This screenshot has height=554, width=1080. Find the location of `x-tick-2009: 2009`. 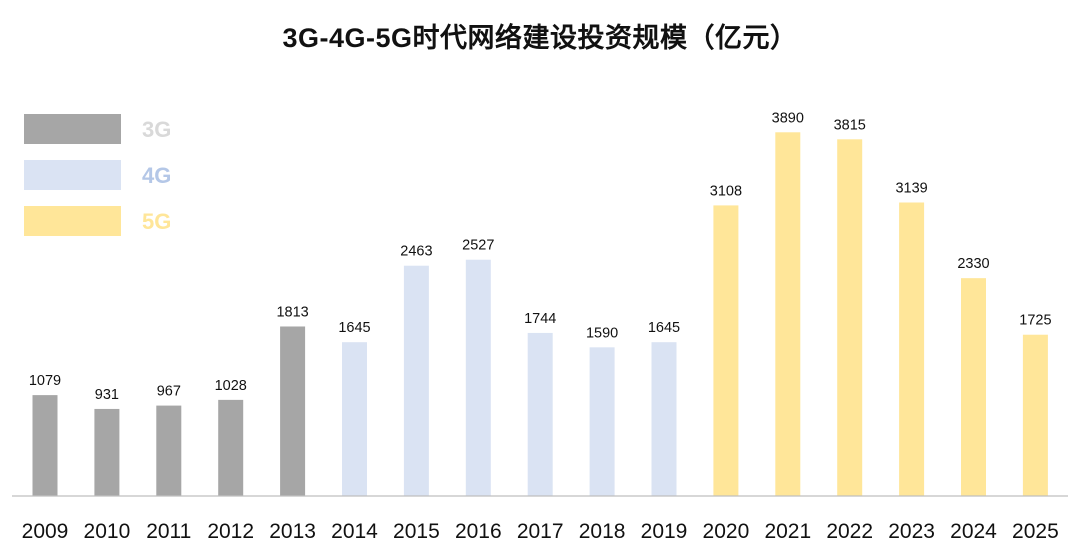

x-tick-2009: 2009 is located at coordinates (45, 531).